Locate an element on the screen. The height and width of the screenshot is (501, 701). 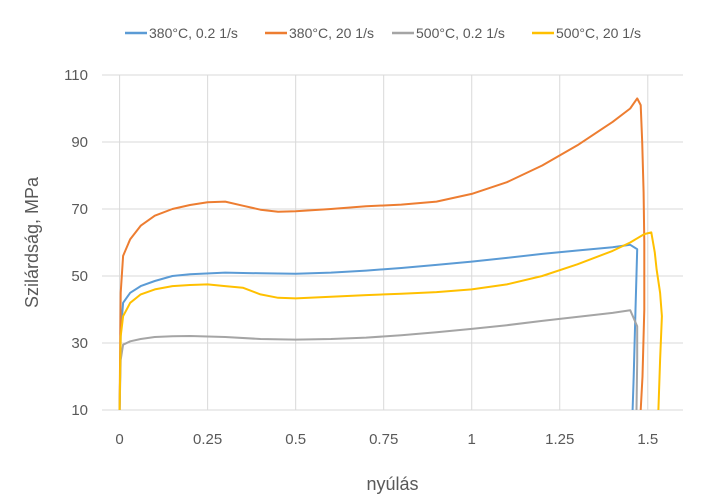
legend-item-4: 500°C, 20 1/s is located at coordinates (586, 33).